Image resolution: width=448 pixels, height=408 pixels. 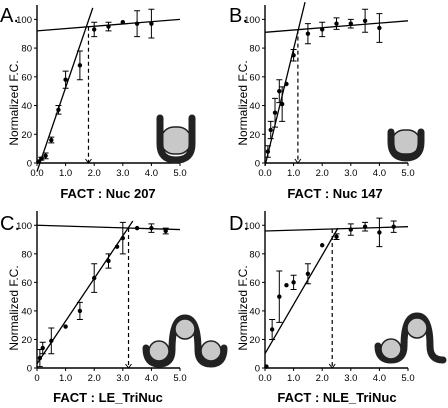 I want to click on panel-d-letter: D., so click(x=239, y=224).